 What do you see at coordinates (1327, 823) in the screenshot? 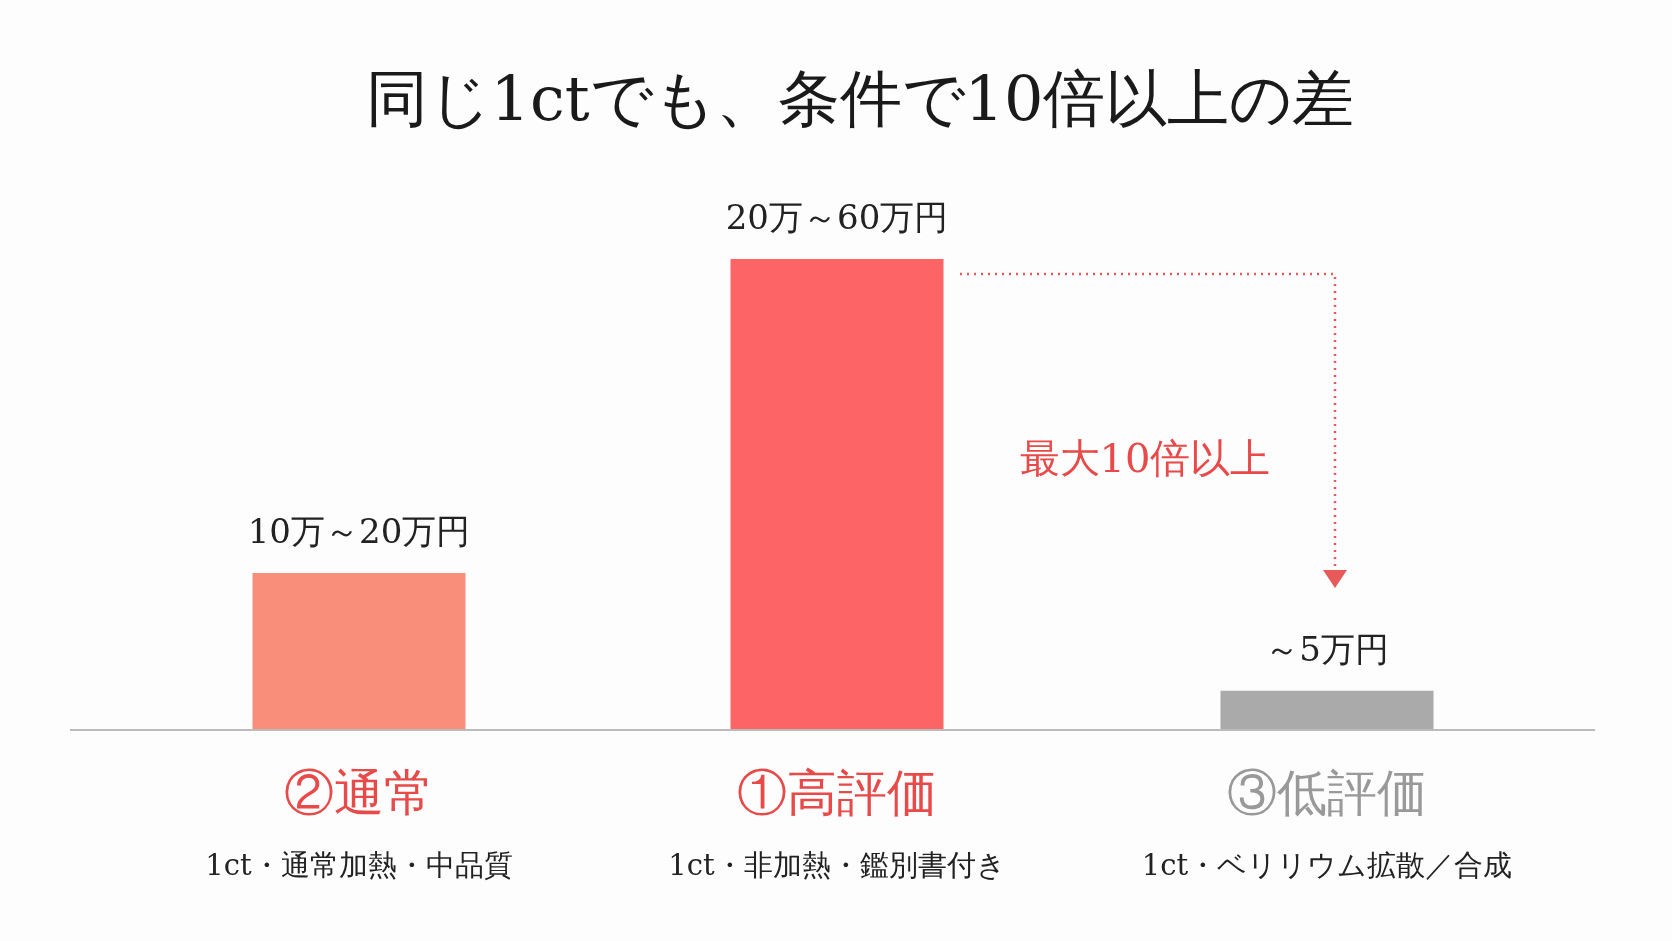
I see `x-tick-label: ③低評価 1ct・ベリリウム拡散／合成` at bounding box center [1327, 823].